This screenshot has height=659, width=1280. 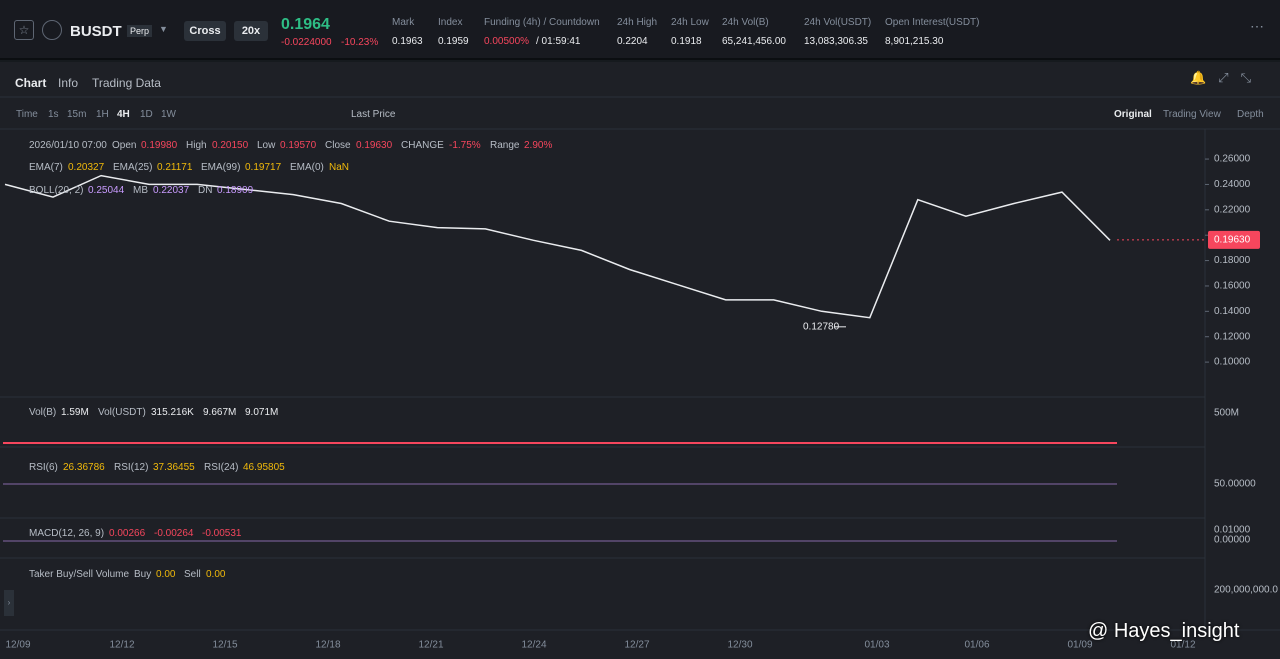 What do you see at coordinates (450, 22) in the screenshot?
I see `stat-label: Index` at bounding box center [450, 22].